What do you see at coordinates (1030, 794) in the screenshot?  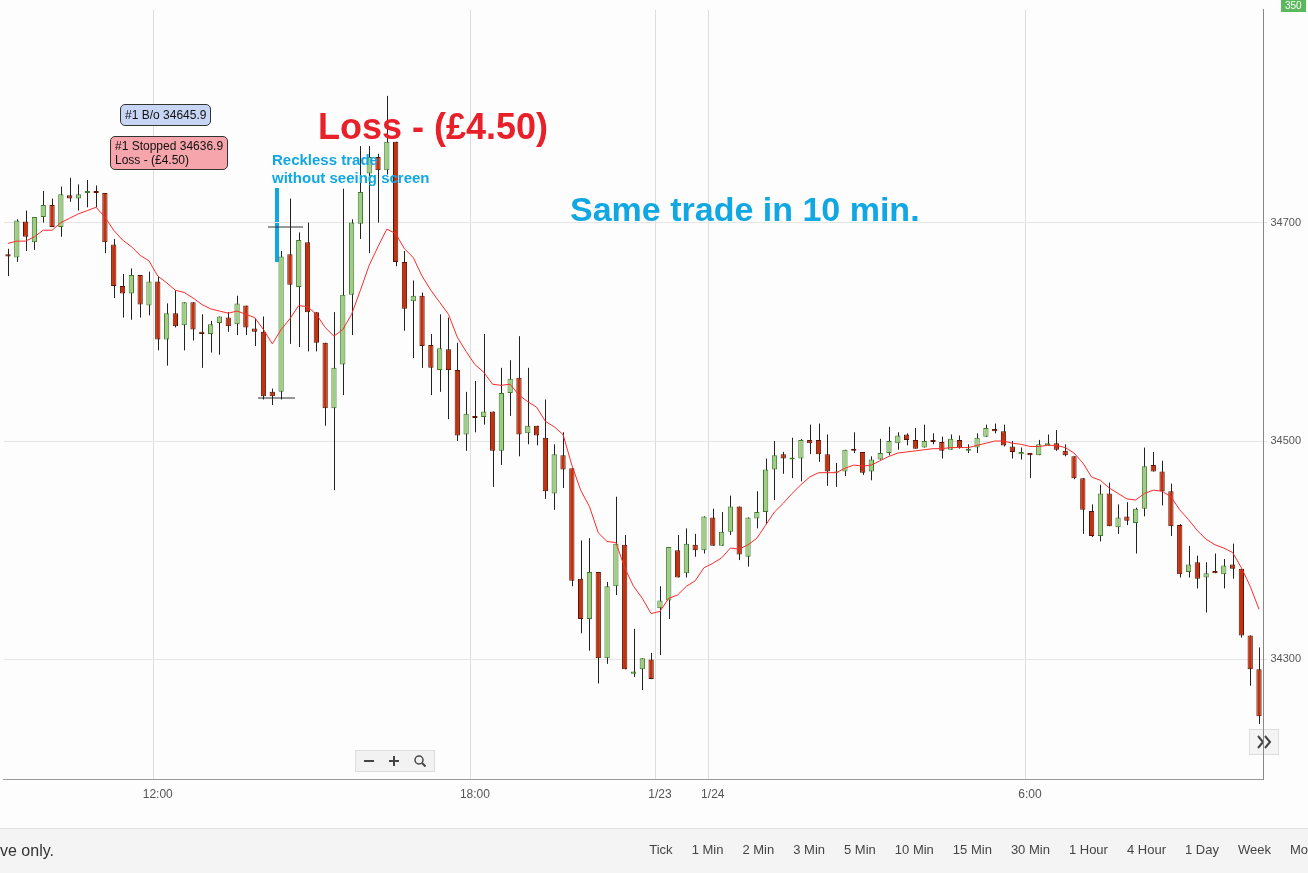 I see `x-tick-label: 6:00` at bounding box center [1030, 794].